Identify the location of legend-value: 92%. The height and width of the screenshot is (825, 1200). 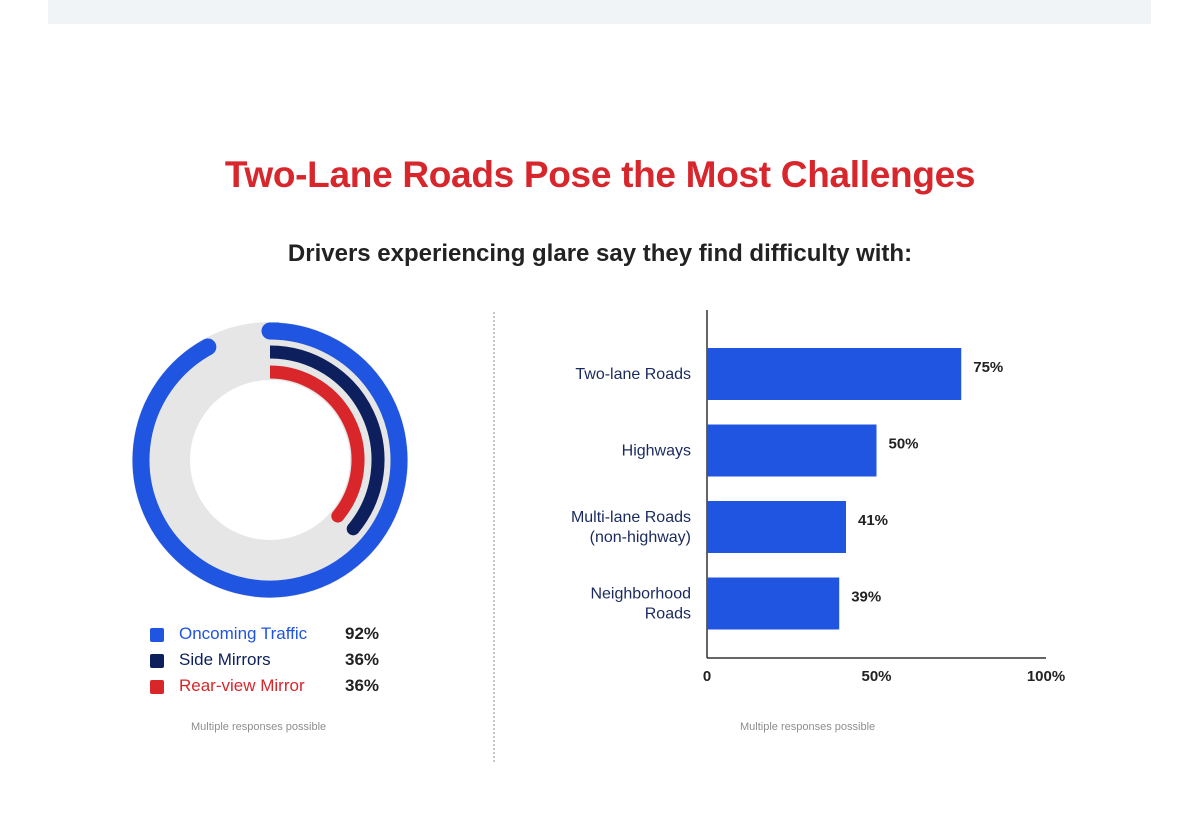
(362, 633).